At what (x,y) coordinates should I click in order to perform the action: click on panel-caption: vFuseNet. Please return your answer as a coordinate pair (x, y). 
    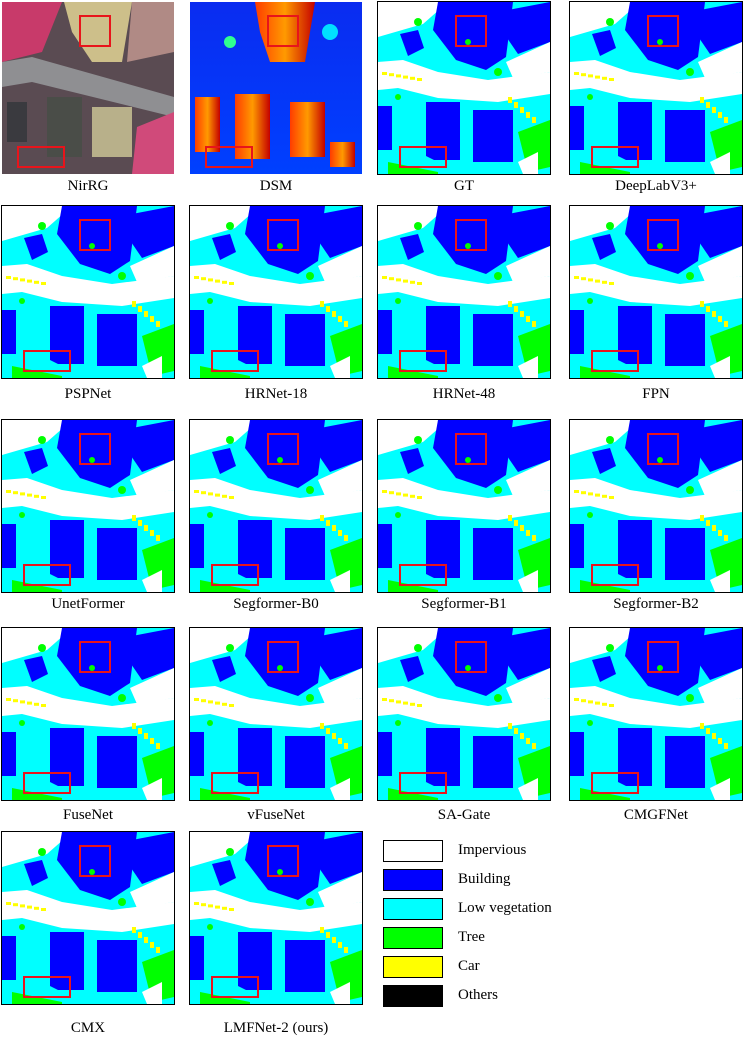
    Looking at the image, I should click on (276, 815).